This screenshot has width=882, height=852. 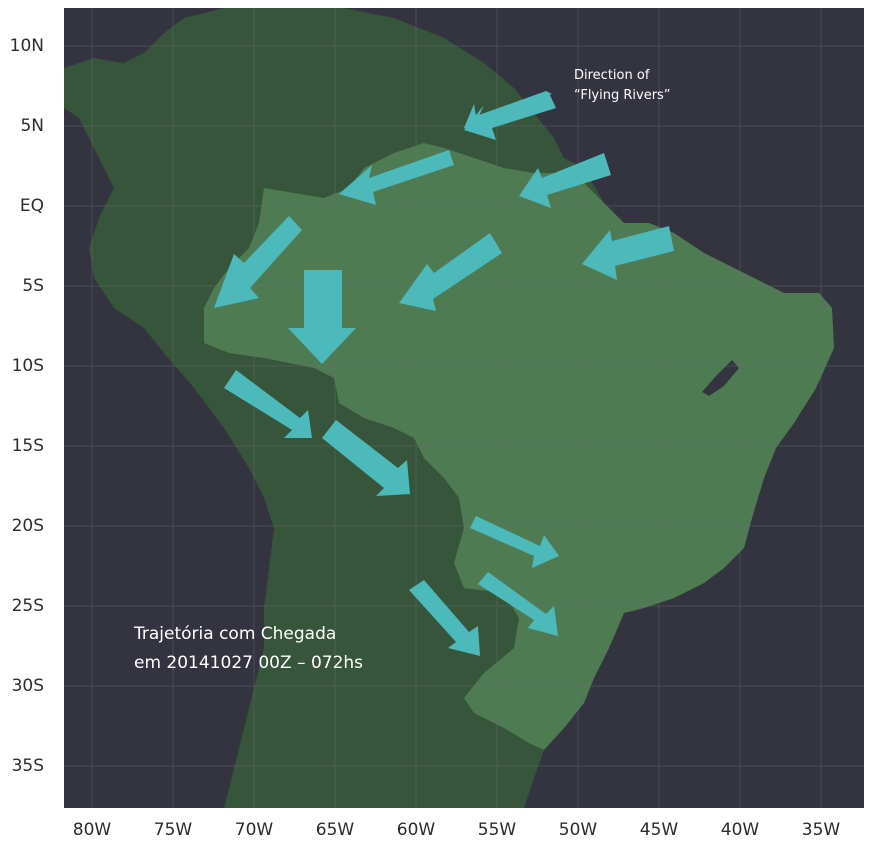 I want to click on annotation-line-2: “Flying Rivers”, so click(x=622, y=95).